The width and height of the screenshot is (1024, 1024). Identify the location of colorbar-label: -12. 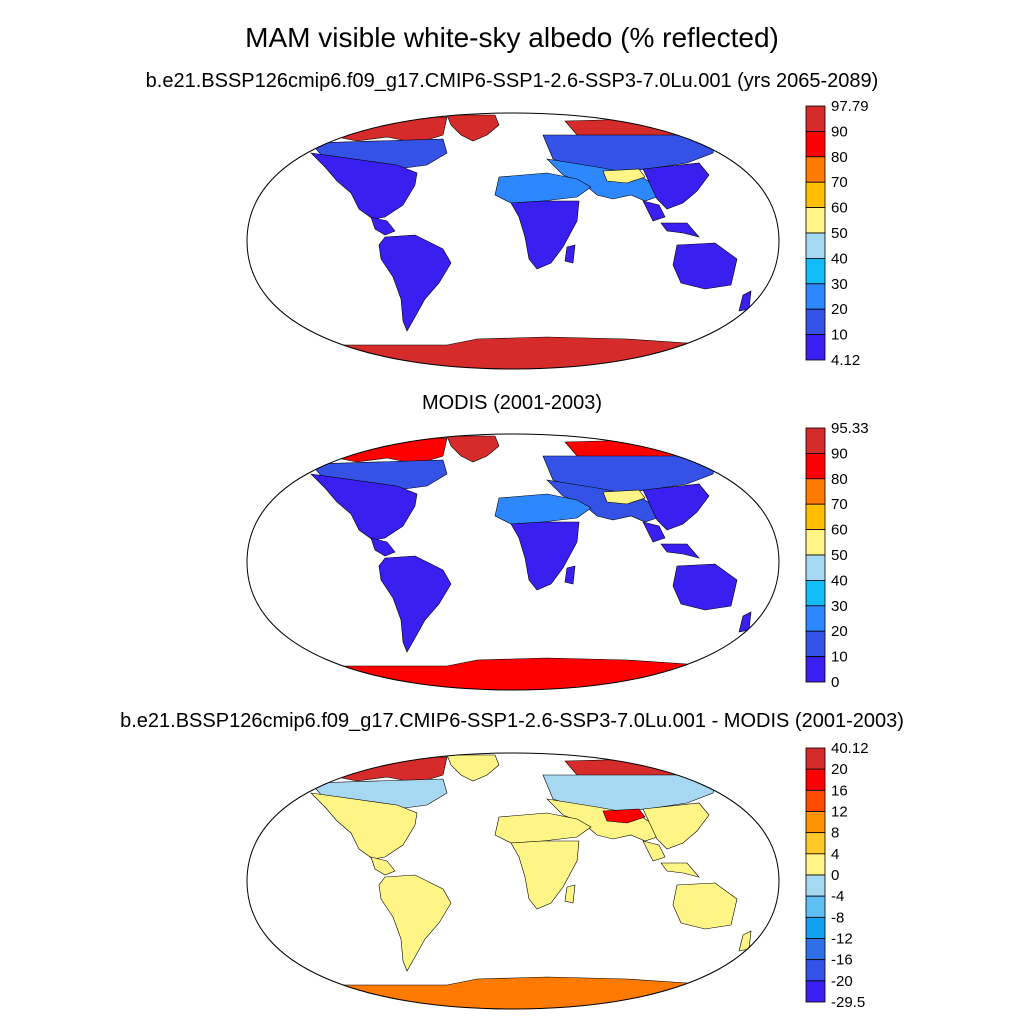
(842, 939).